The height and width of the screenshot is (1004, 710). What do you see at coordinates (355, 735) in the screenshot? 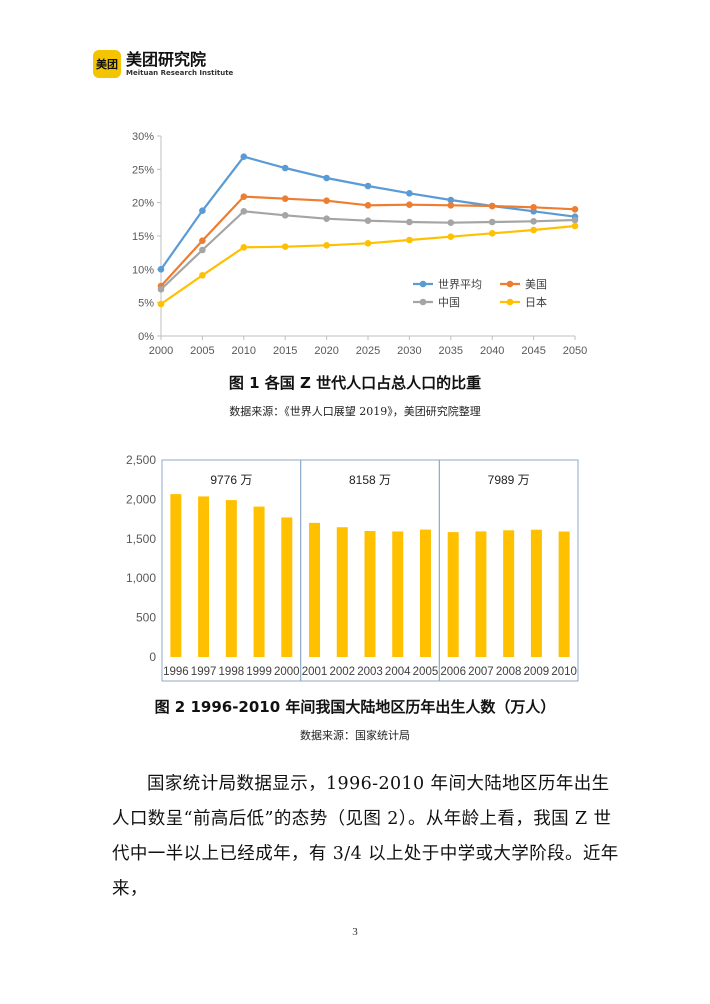
I see `figure2-source: 数据来源：国家统计局` at bounding box center [355, 735].